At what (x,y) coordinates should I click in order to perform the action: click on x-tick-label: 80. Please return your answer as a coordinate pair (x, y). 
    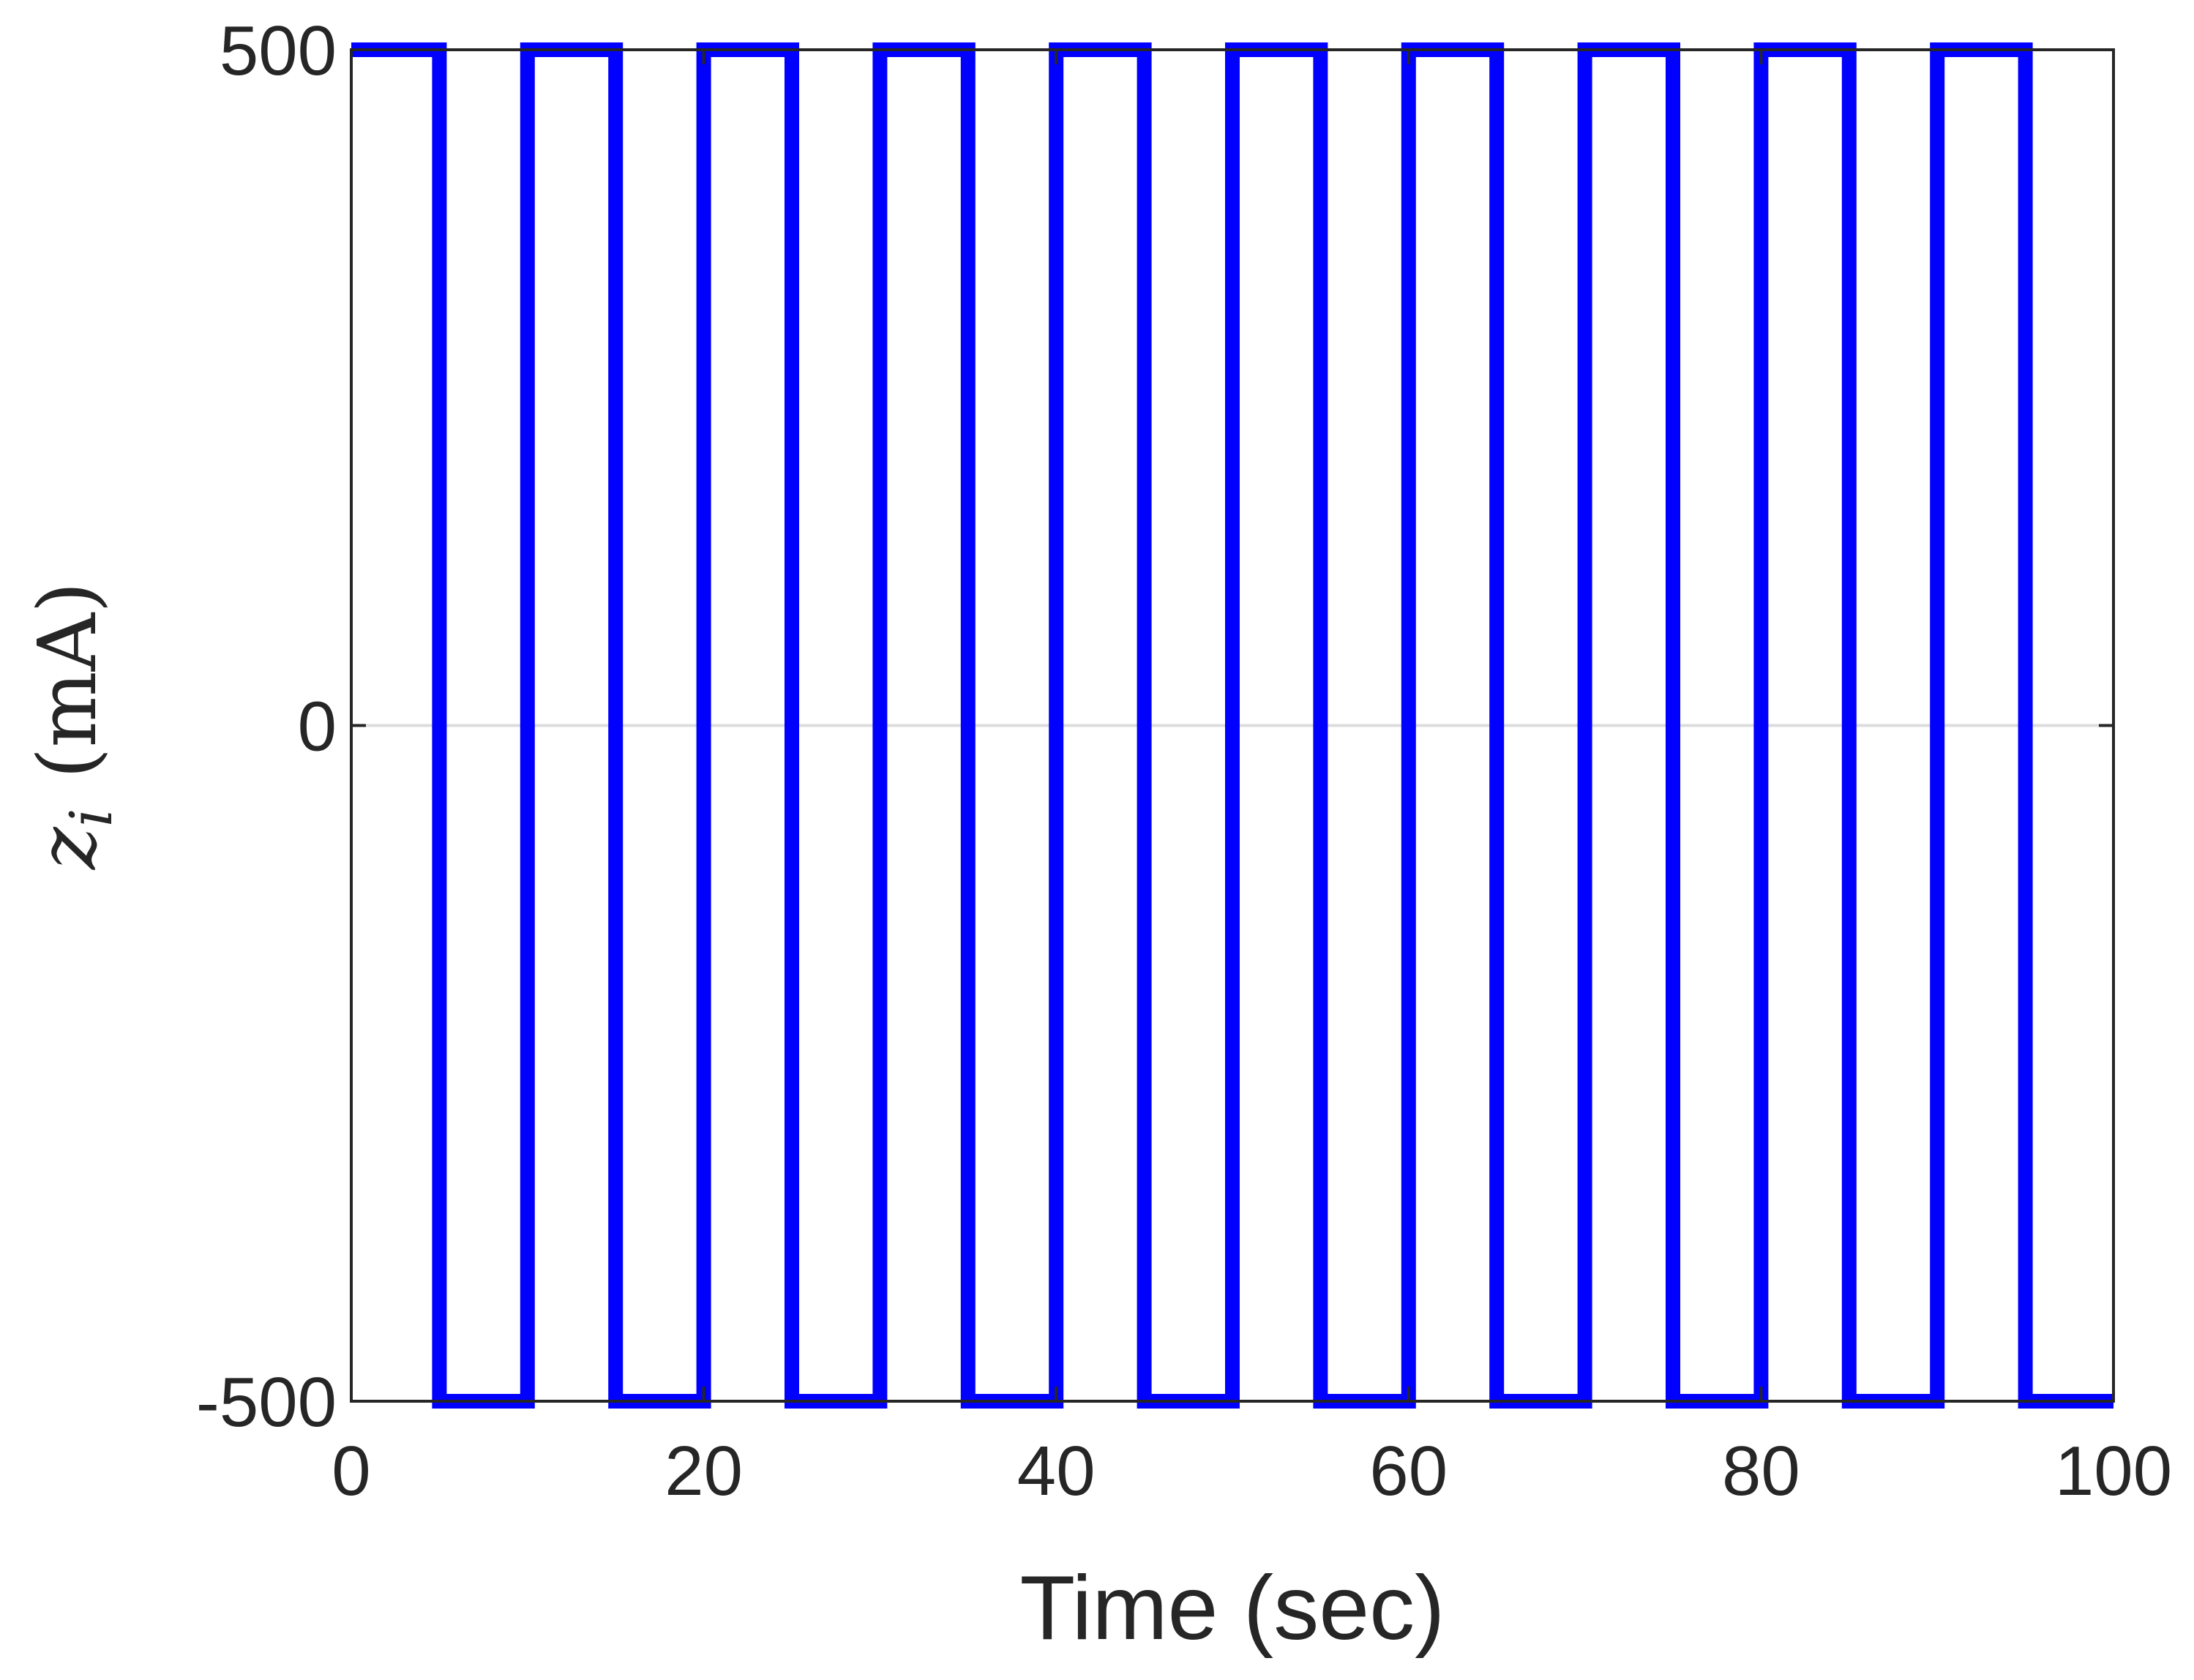
    Looking at the image, I should click on (1761, 1471).